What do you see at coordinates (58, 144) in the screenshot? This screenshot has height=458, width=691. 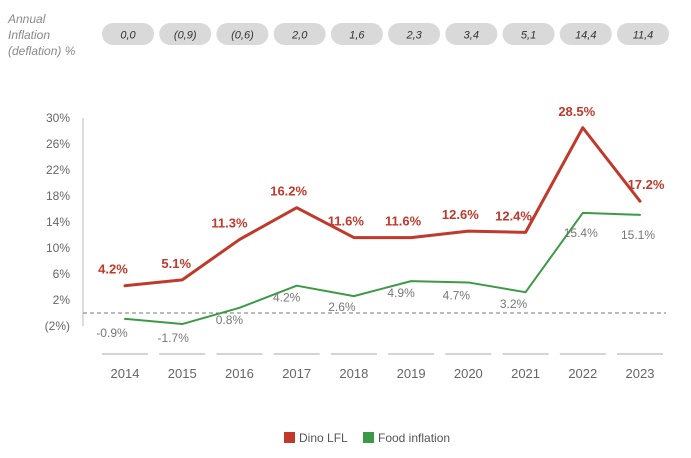 I see `y-tick-label: 26%` at bounding box center [58, 144].